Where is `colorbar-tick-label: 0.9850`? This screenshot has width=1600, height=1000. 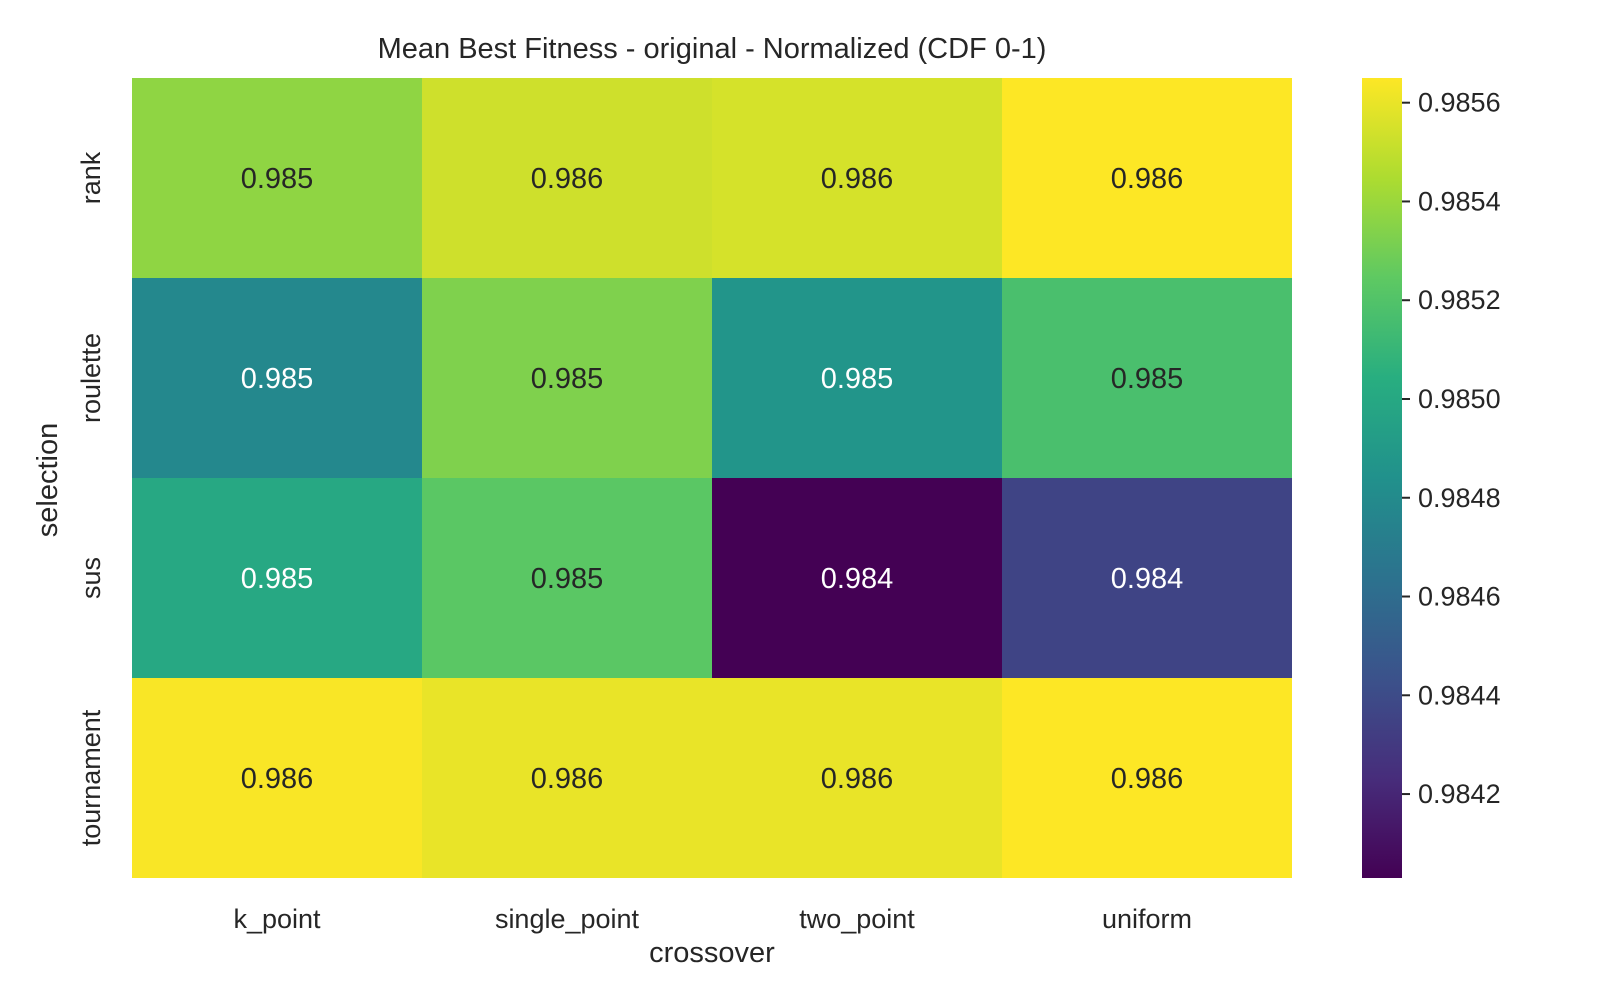
colorbar-tick-label: 0.9850 is located at coordinates (1459, 399).